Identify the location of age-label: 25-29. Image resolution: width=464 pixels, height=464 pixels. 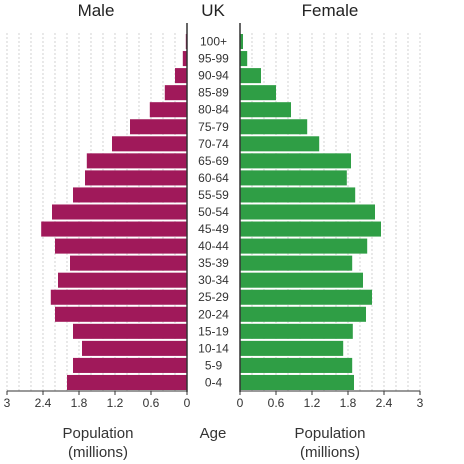
(213, 297).